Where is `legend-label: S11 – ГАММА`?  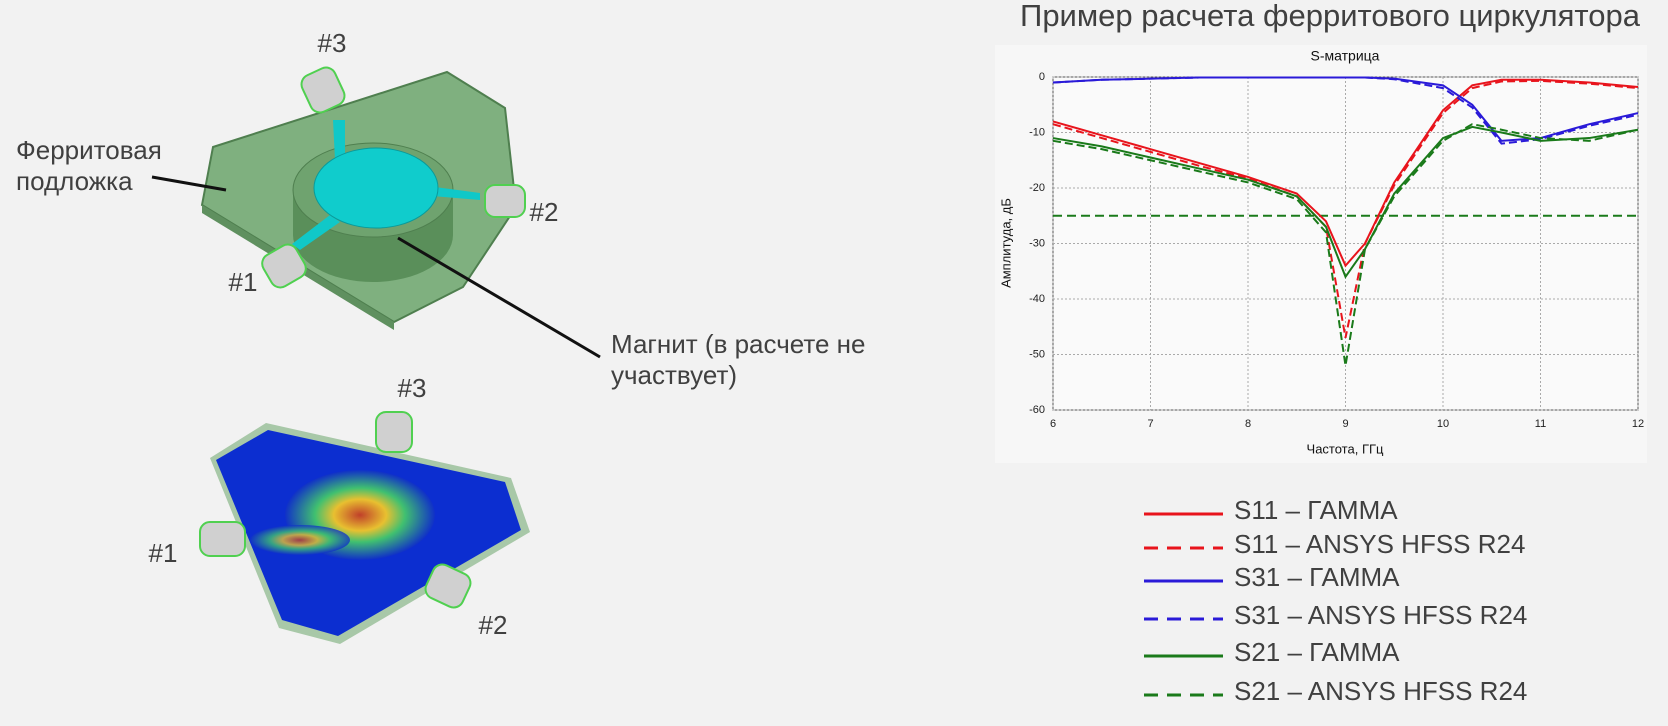
legend-label: S11 – ГАММА is located at coordinates (1316, 510).